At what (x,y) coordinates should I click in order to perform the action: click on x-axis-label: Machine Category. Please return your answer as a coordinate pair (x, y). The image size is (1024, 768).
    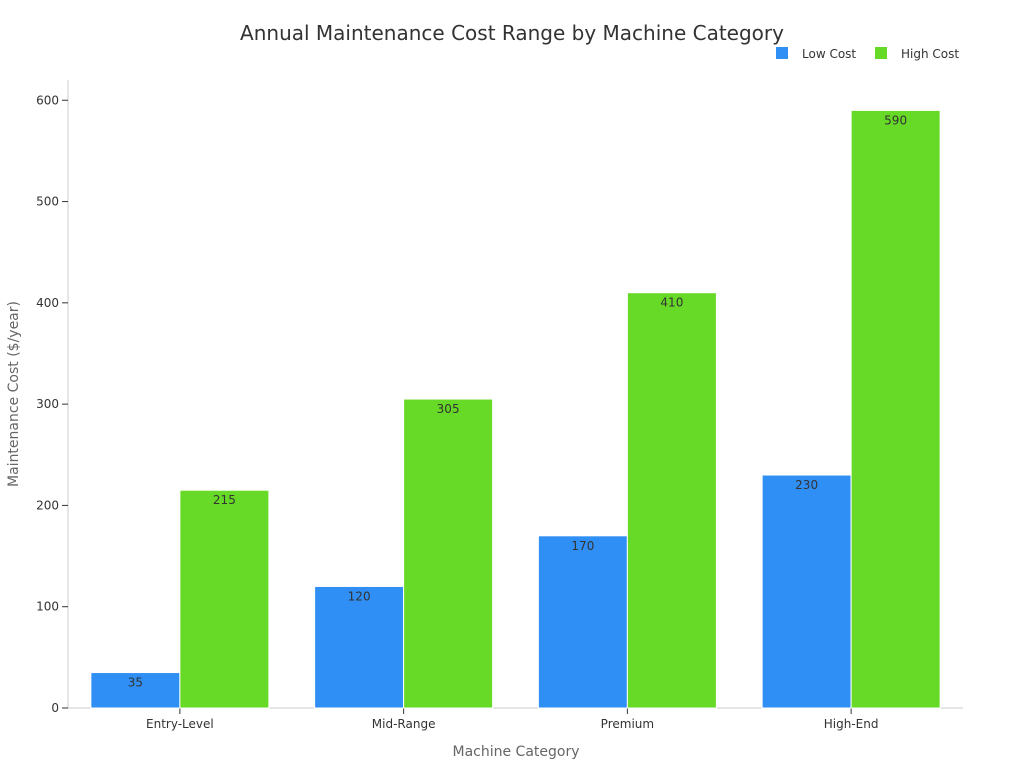
    Looking at the image, I should click on (515, 752).